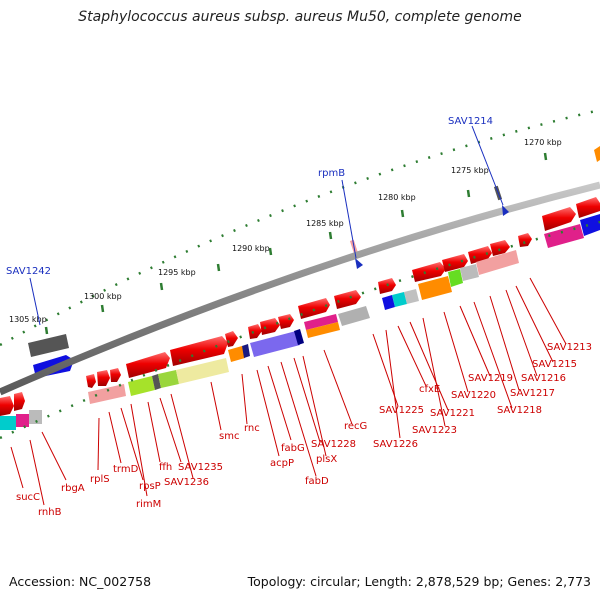  I want to click on label-rnc: rnc, so click(252, 428).